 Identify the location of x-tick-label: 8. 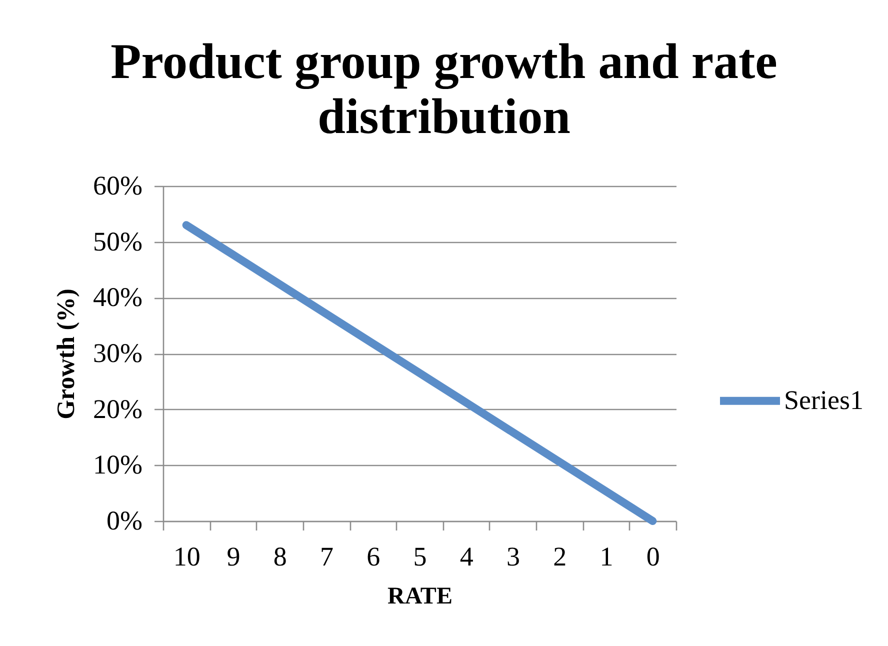
(280, 557).